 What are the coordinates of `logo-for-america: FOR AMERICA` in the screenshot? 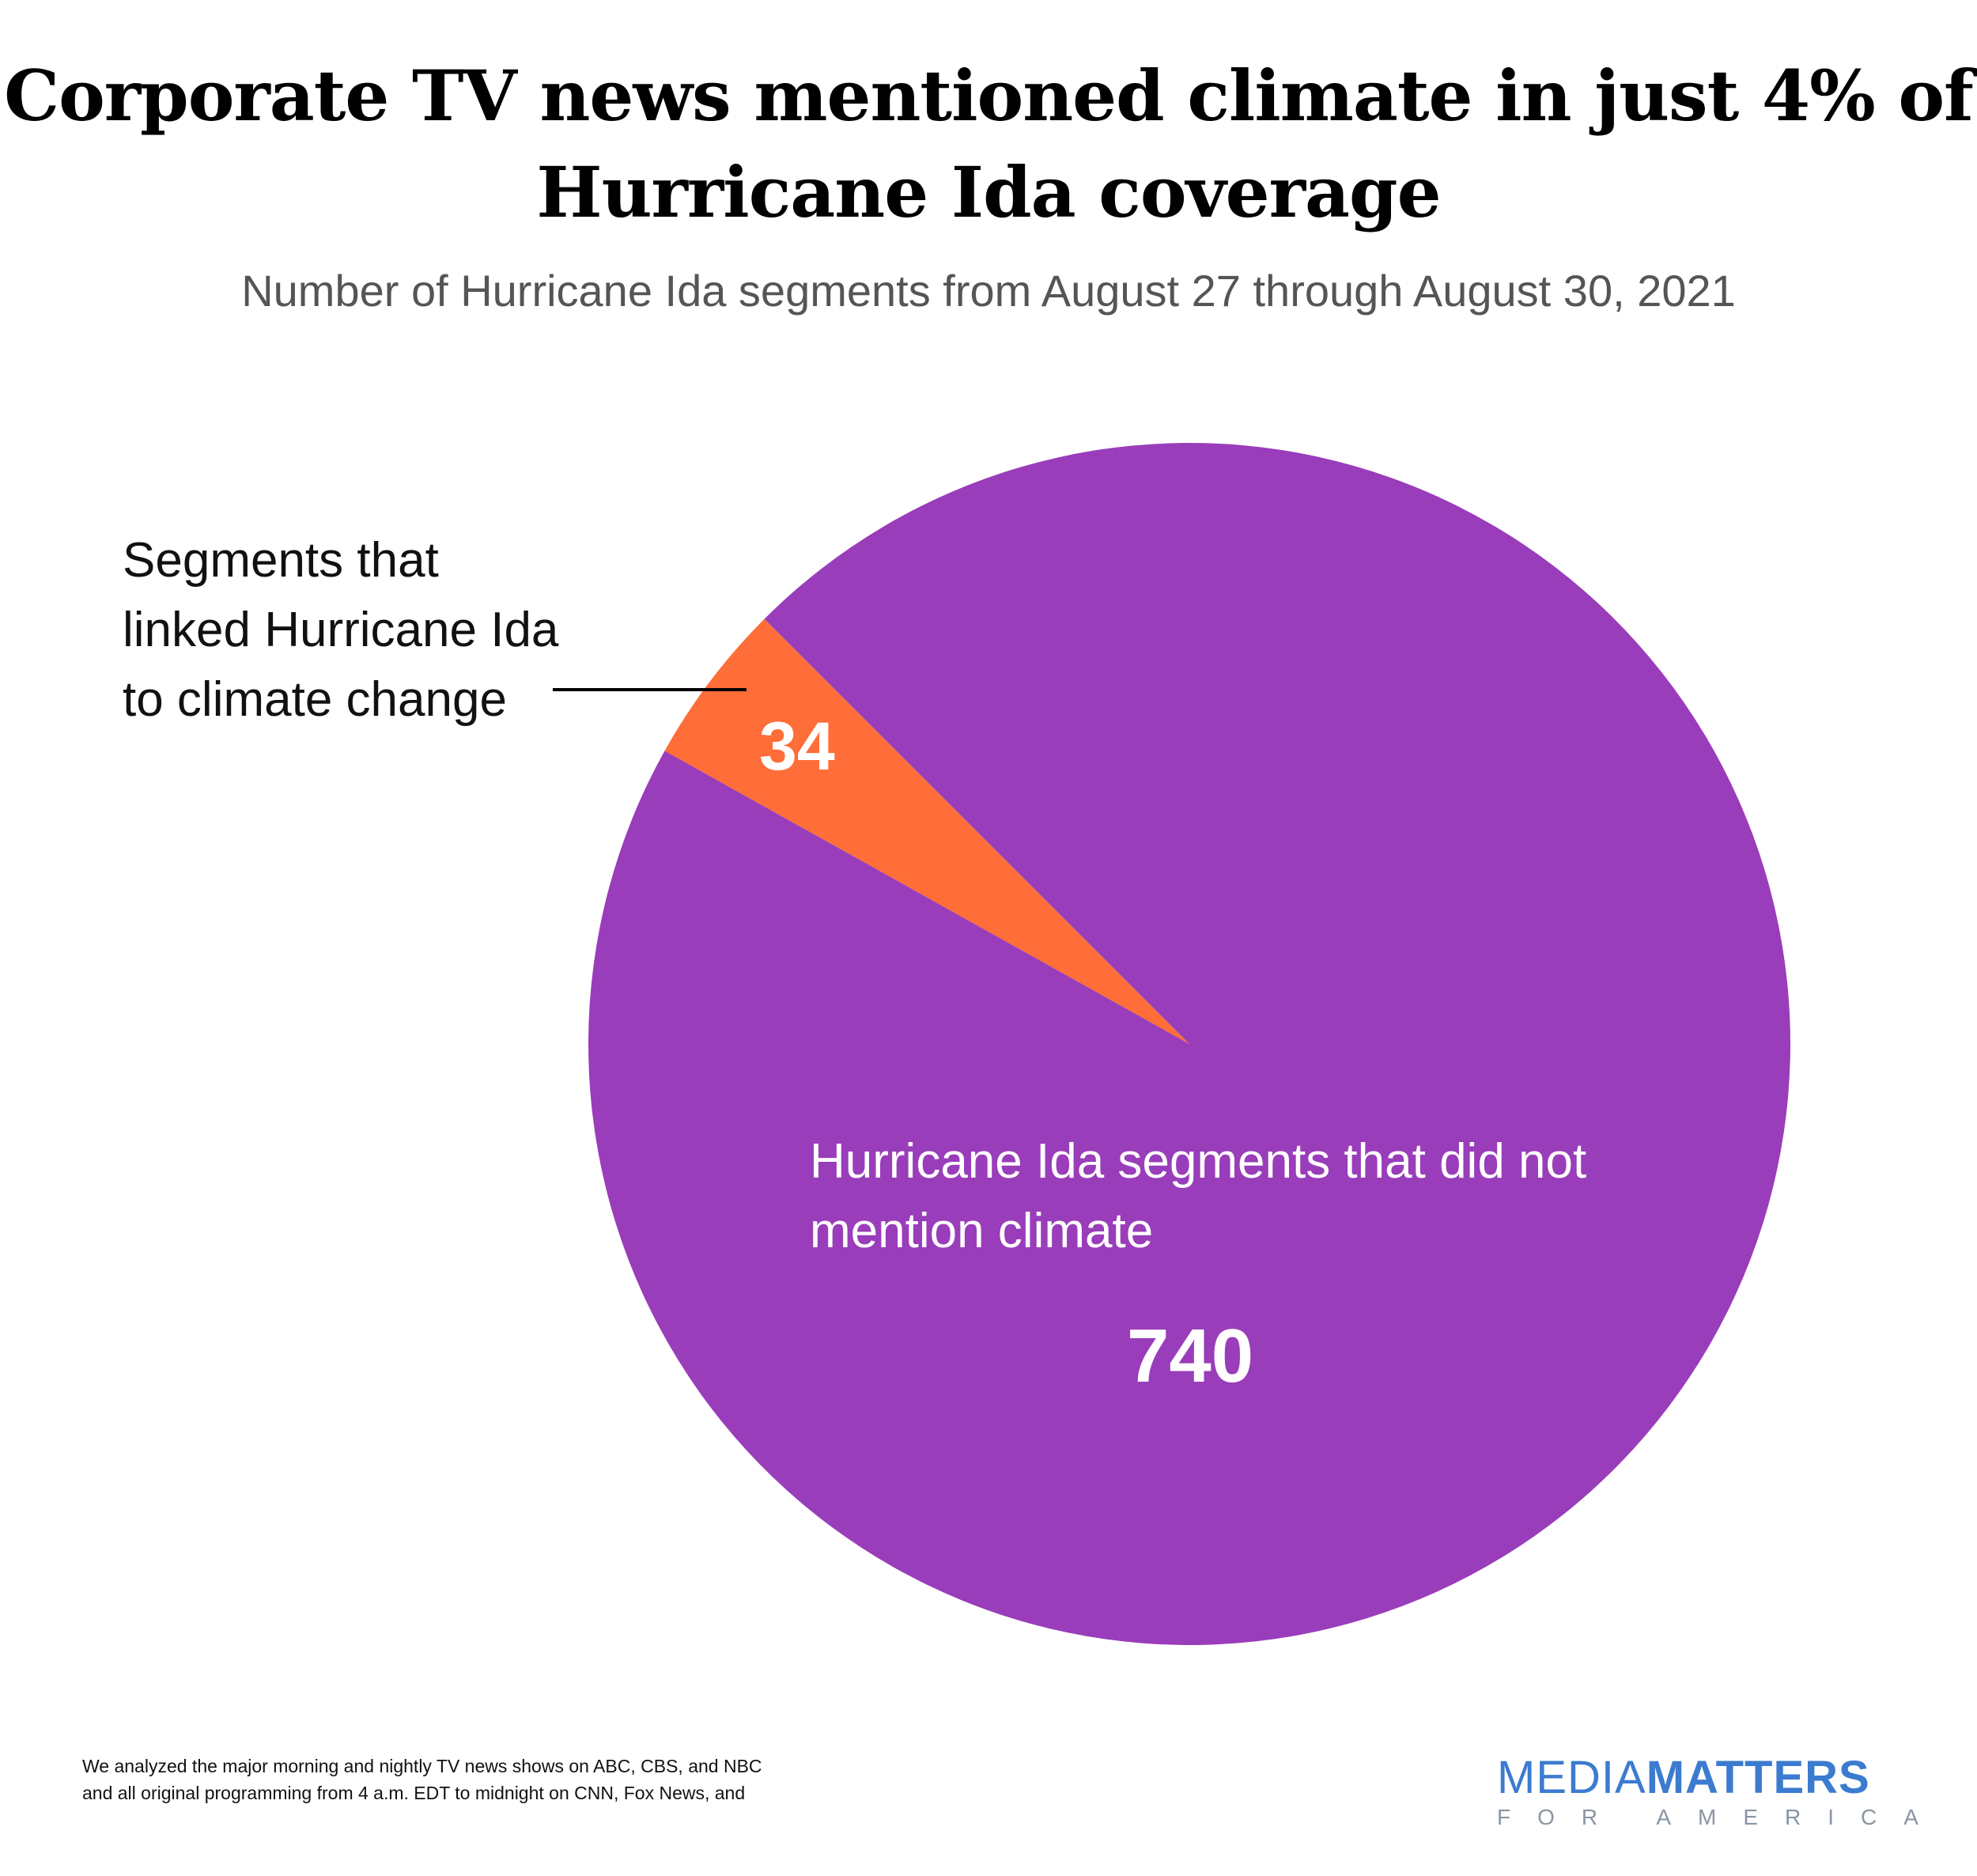 It's located at (1721, 1817).